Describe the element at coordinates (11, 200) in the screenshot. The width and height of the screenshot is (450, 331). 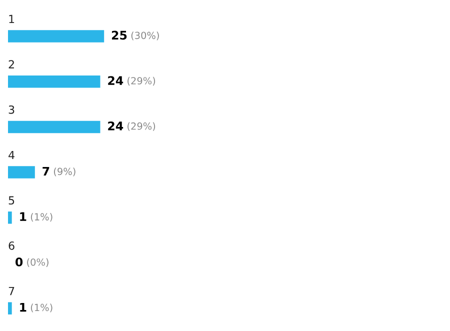
I see `y-tick-label: 5` at that location.